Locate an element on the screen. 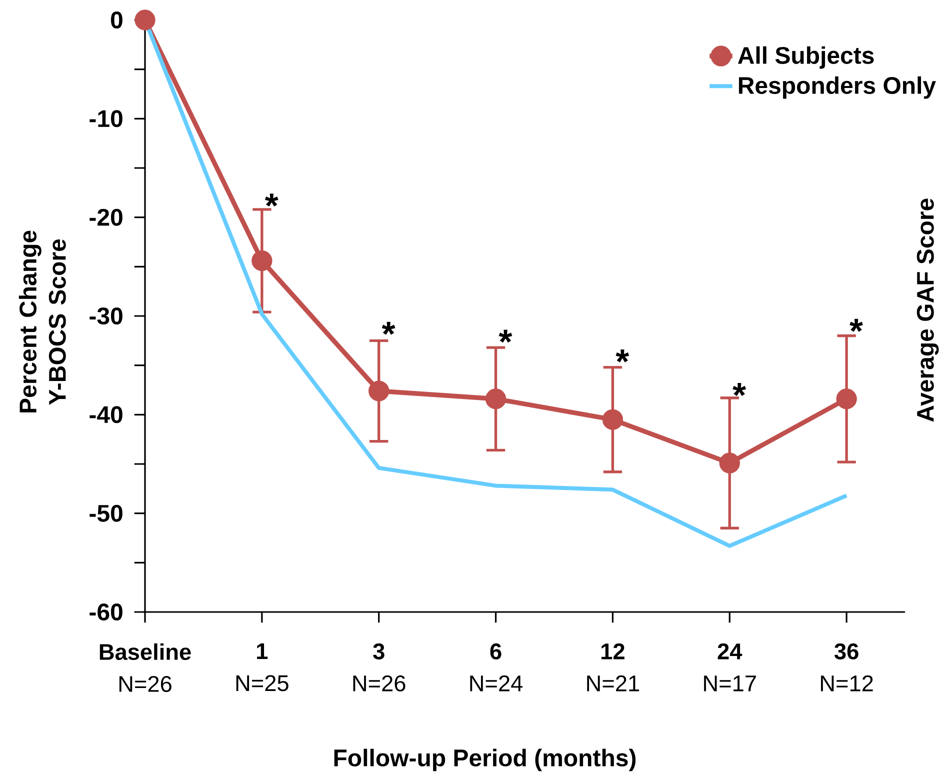 This screenshot has width=944, height=778. legend-label: Responders Only is located at coordinates (837, 87).